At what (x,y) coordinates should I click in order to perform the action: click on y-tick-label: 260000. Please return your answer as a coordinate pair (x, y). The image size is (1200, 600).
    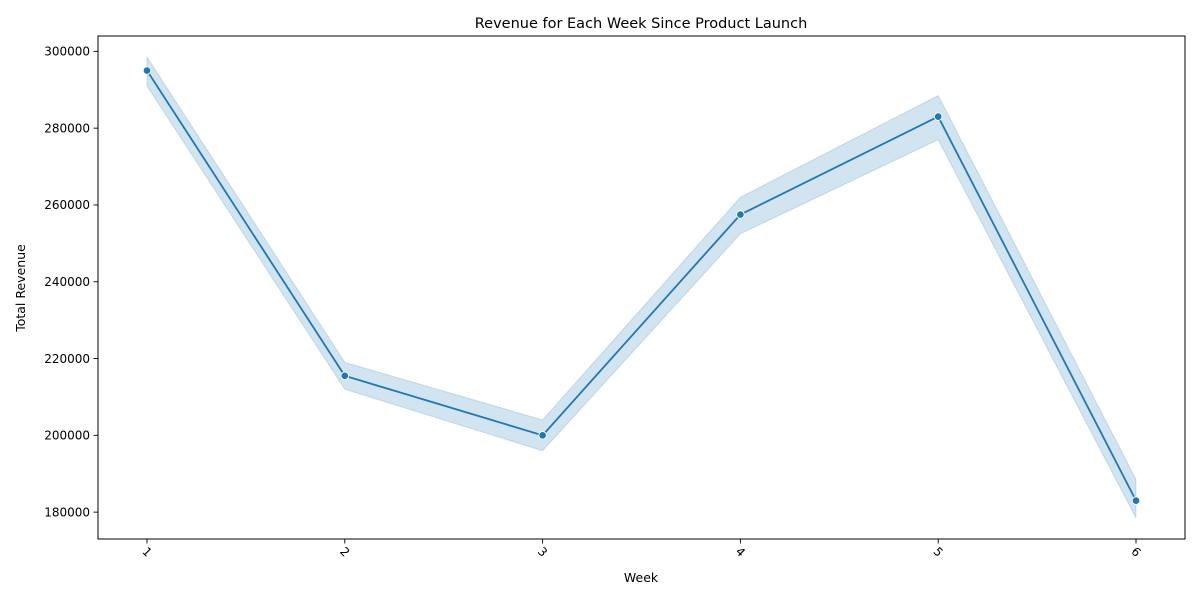
    Looking at the image, I should click on (67, 205).